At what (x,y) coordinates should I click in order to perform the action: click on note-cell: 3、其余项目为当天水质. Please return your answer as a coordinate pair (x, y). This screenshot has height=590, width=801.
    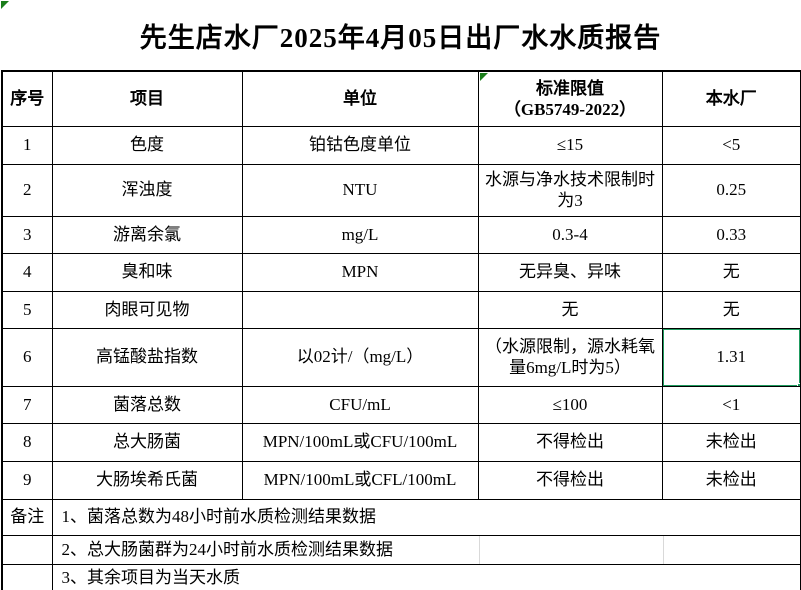
    Looking at the image, I should click on (426, 576).